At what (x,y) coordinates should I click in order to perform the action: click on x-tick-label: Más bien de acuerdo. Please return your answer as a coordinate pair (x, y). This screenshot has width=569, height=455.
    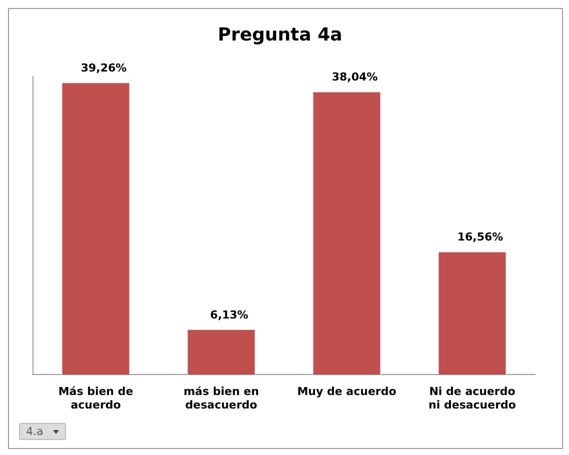
    Looking at the image, I should click on (96, 398).